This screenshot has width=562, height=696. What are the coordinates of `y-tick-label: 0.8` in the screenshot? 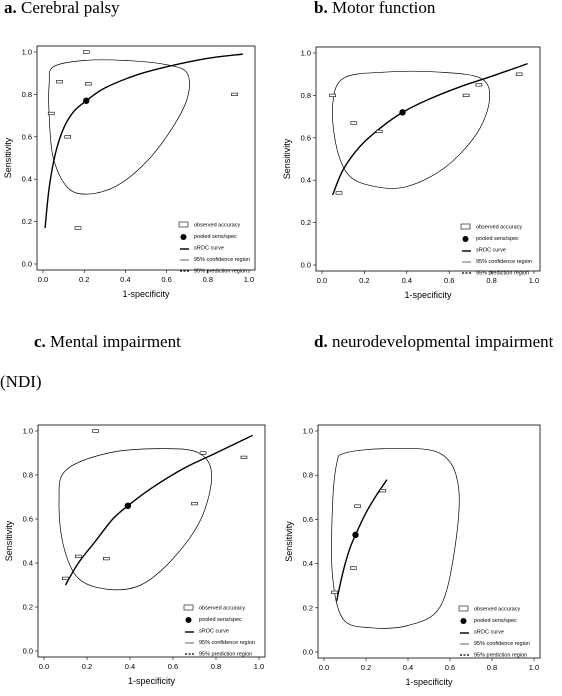 It's located at (306, 95).